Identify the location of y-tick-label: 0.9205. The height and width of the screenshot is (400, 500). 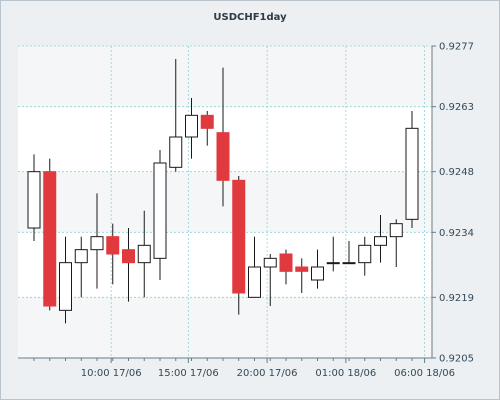
(456, 359).